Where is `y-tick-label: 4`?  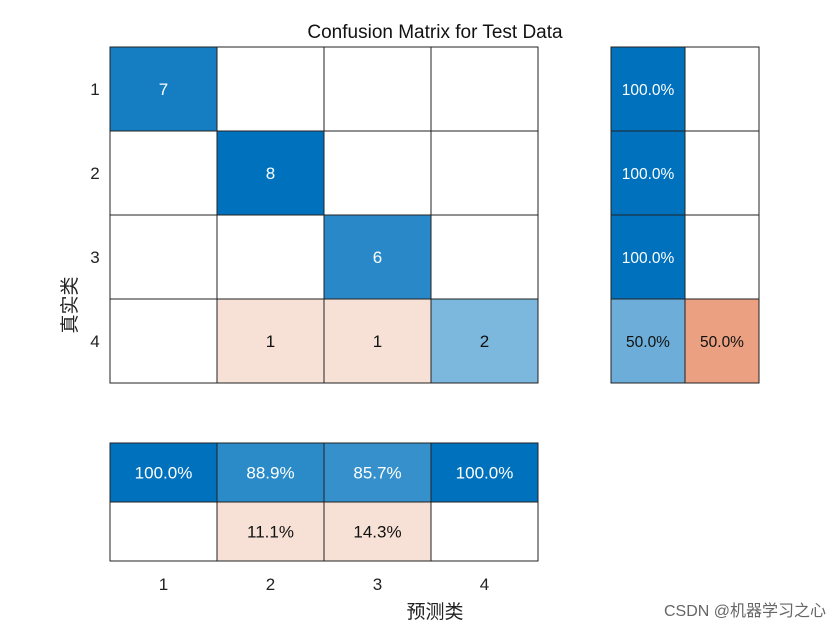
y-tick-label: 4 is located at coordinates (94, 341).